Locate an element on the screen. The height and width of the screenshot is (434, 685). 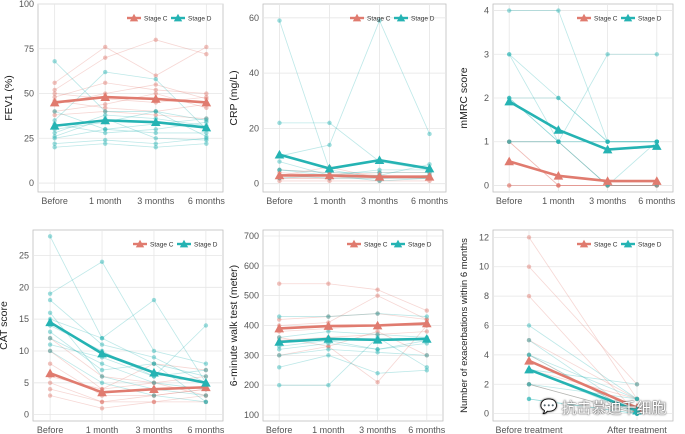
y-tick-label: 25 is located at coordinates (24, 255).